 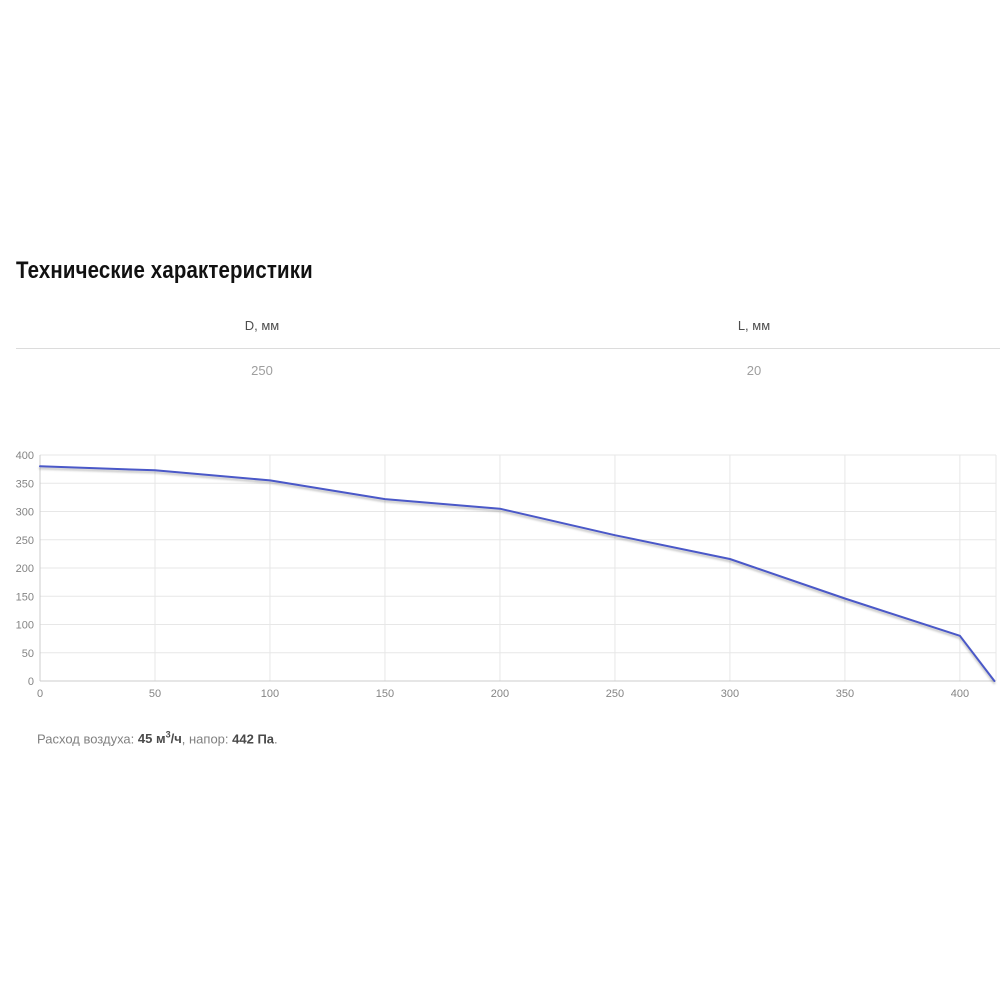 What do you see at coordinates (845, 694) in the screenshot?
I see `x-axis-tick-label: 350` at bounding box center [845, 694].